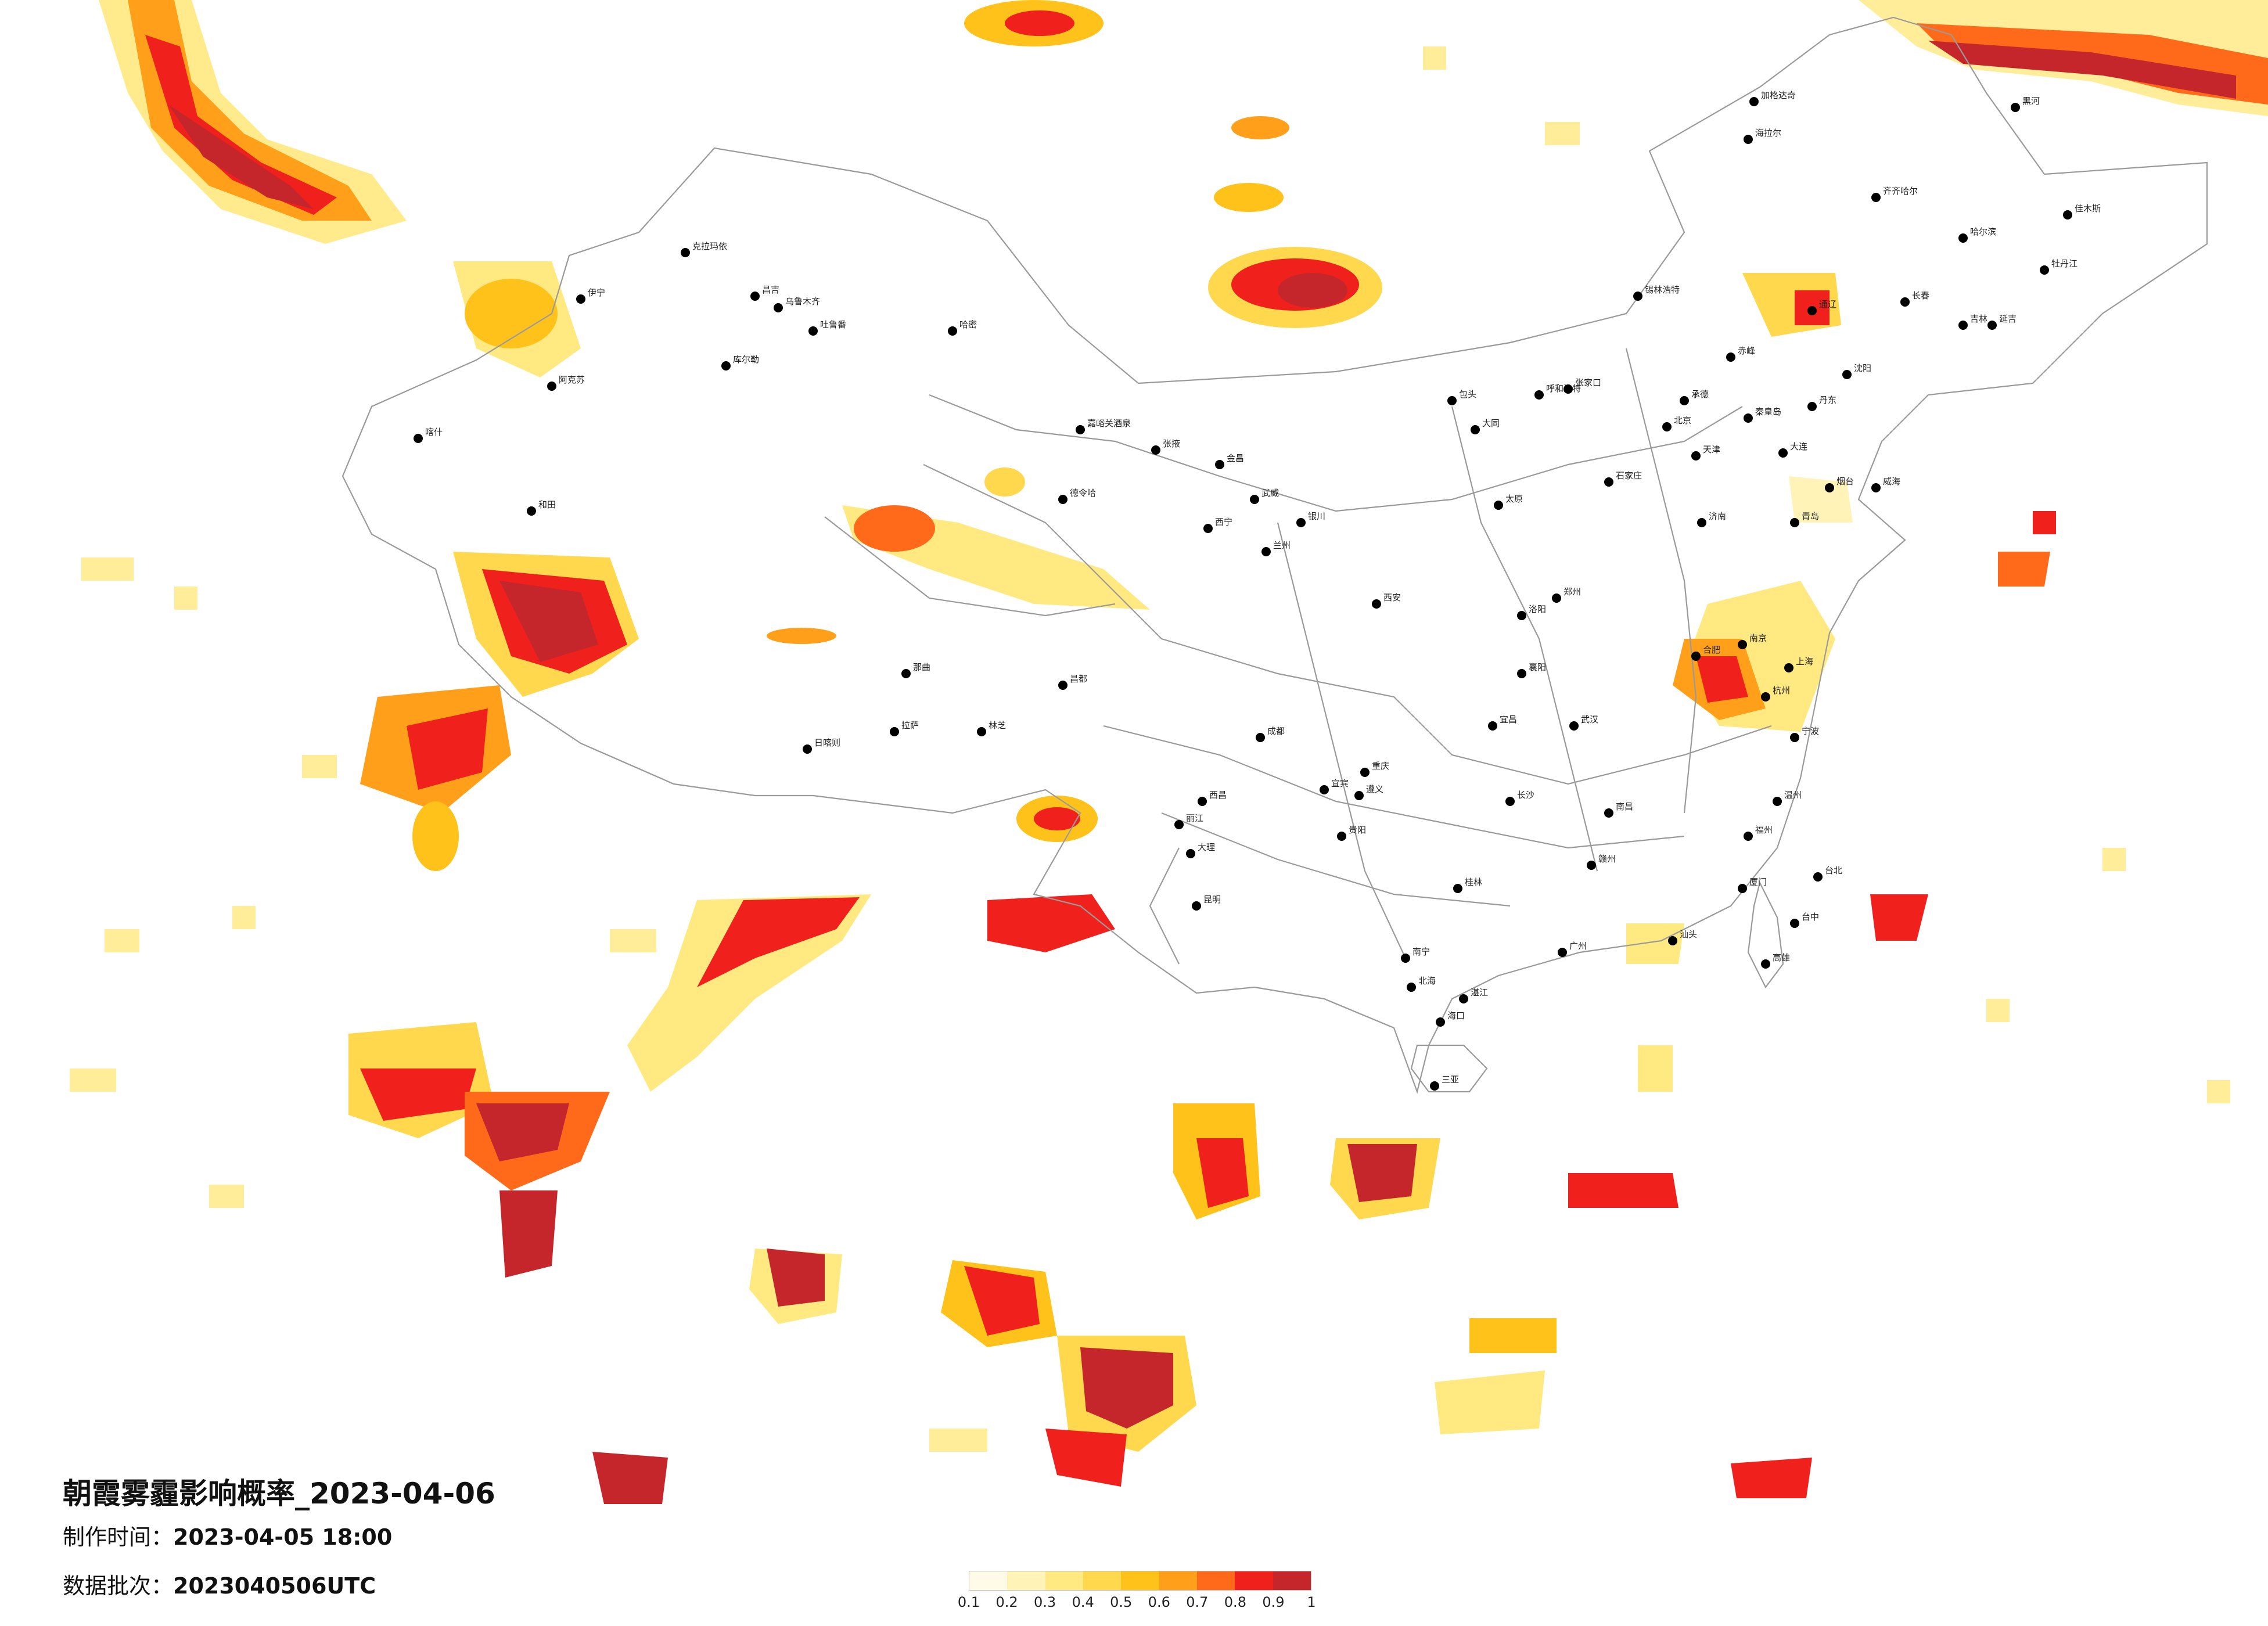 The width and height of the screenshot is (2268, 1626). Describe the element at coordinates (1781, 690) in the screenshot. I see `city-label: 杭州` at that location.